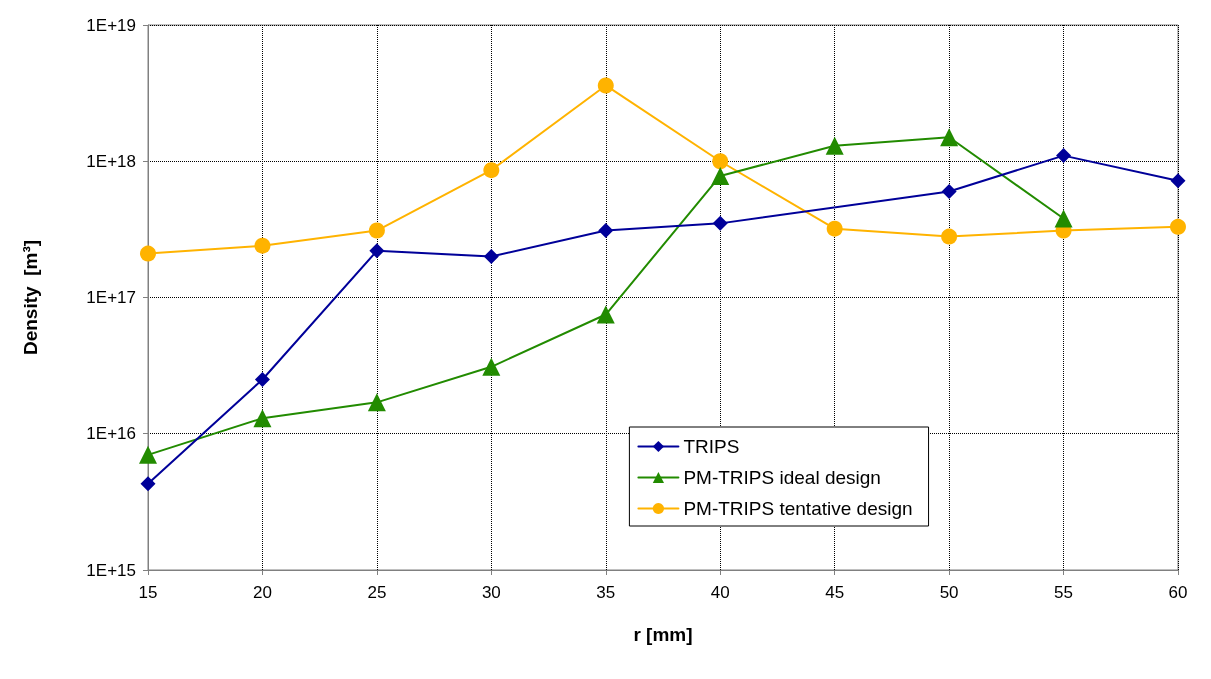  Describe the element at coordinates (111, 570) in the screenshot. I see `y-tick-label: 1E+15` at that location.